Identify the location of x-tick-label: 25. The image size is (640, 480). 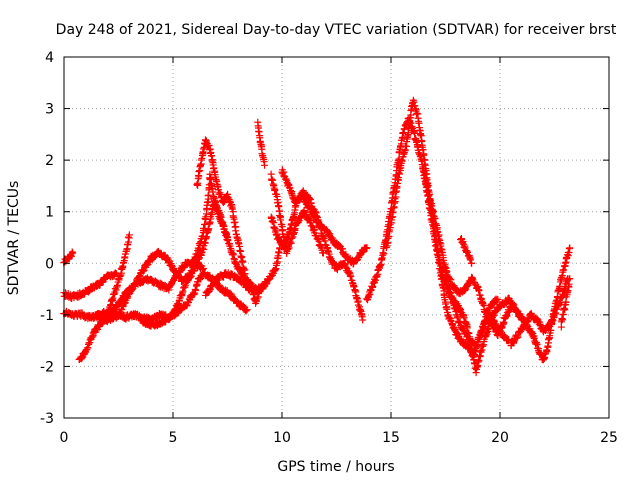
(609, 438).